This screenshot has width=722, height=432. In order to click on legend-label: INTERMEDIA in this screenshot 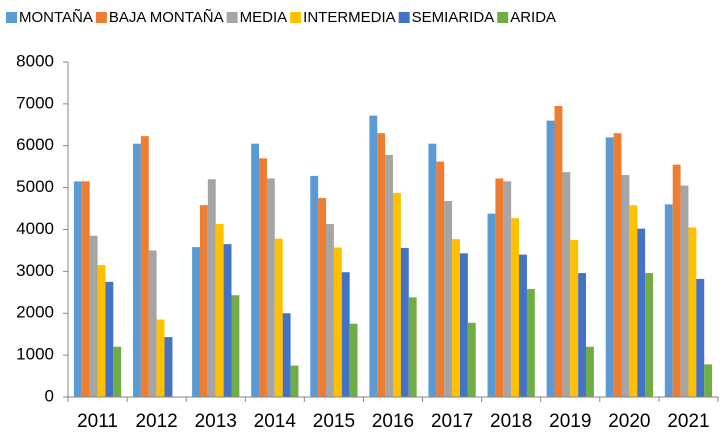, I will do `click(349, 17)`.